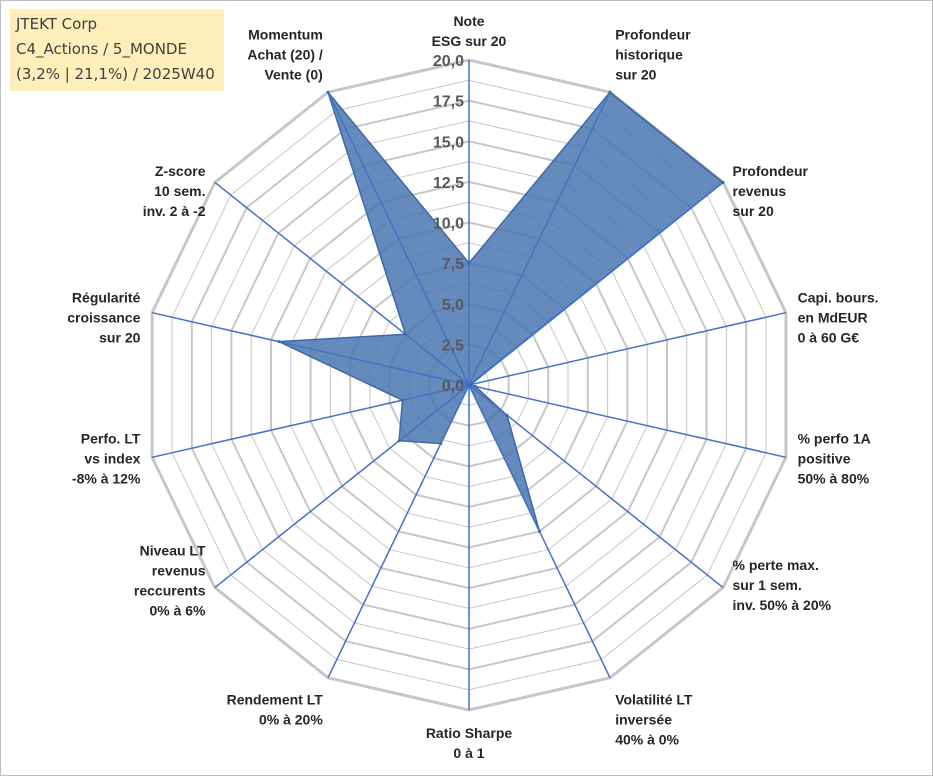 The height and width of the screenshot is (776, 933). What do you see at coordinates (57, 24) in the screenshot?
I see `title-line-1: JTEKT Corp` at bounding box center [57, 24].